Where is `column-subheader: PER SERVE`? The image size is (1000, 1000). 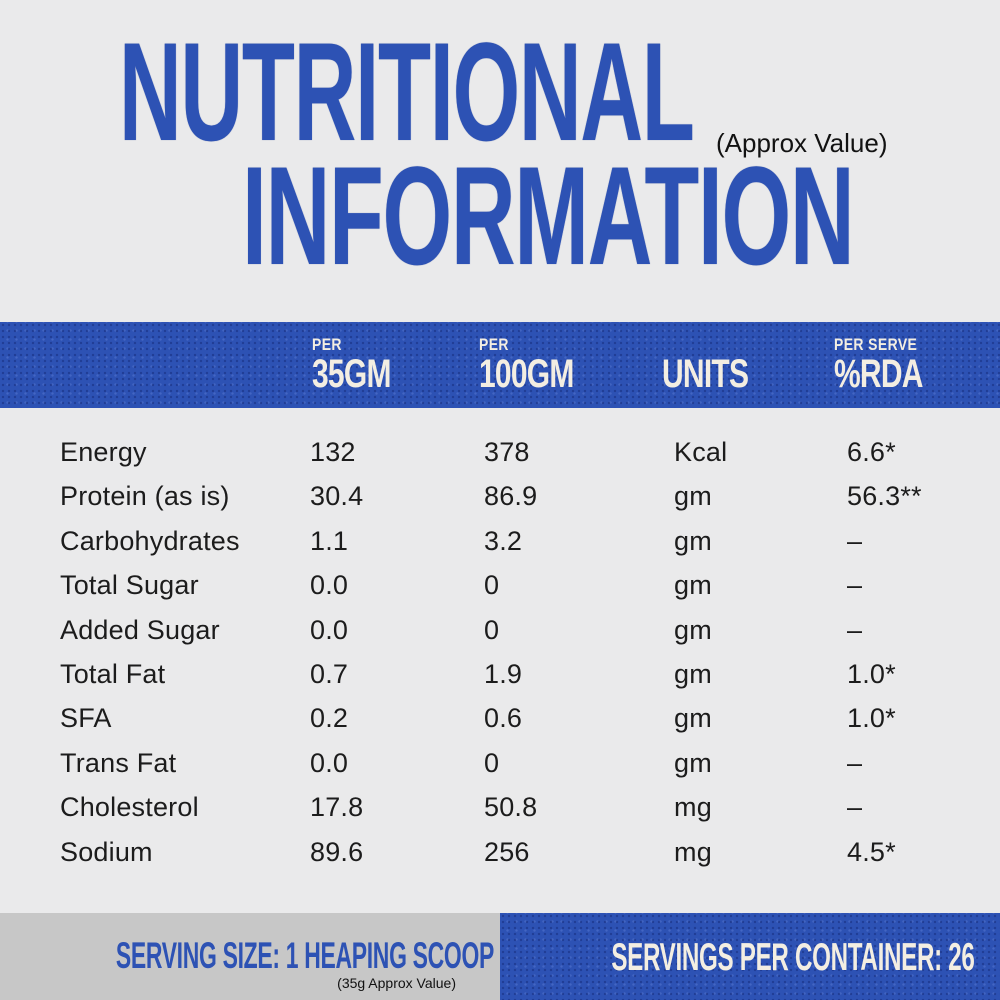 column-subheader: PER SERVE is located at coordinates (876, 344).